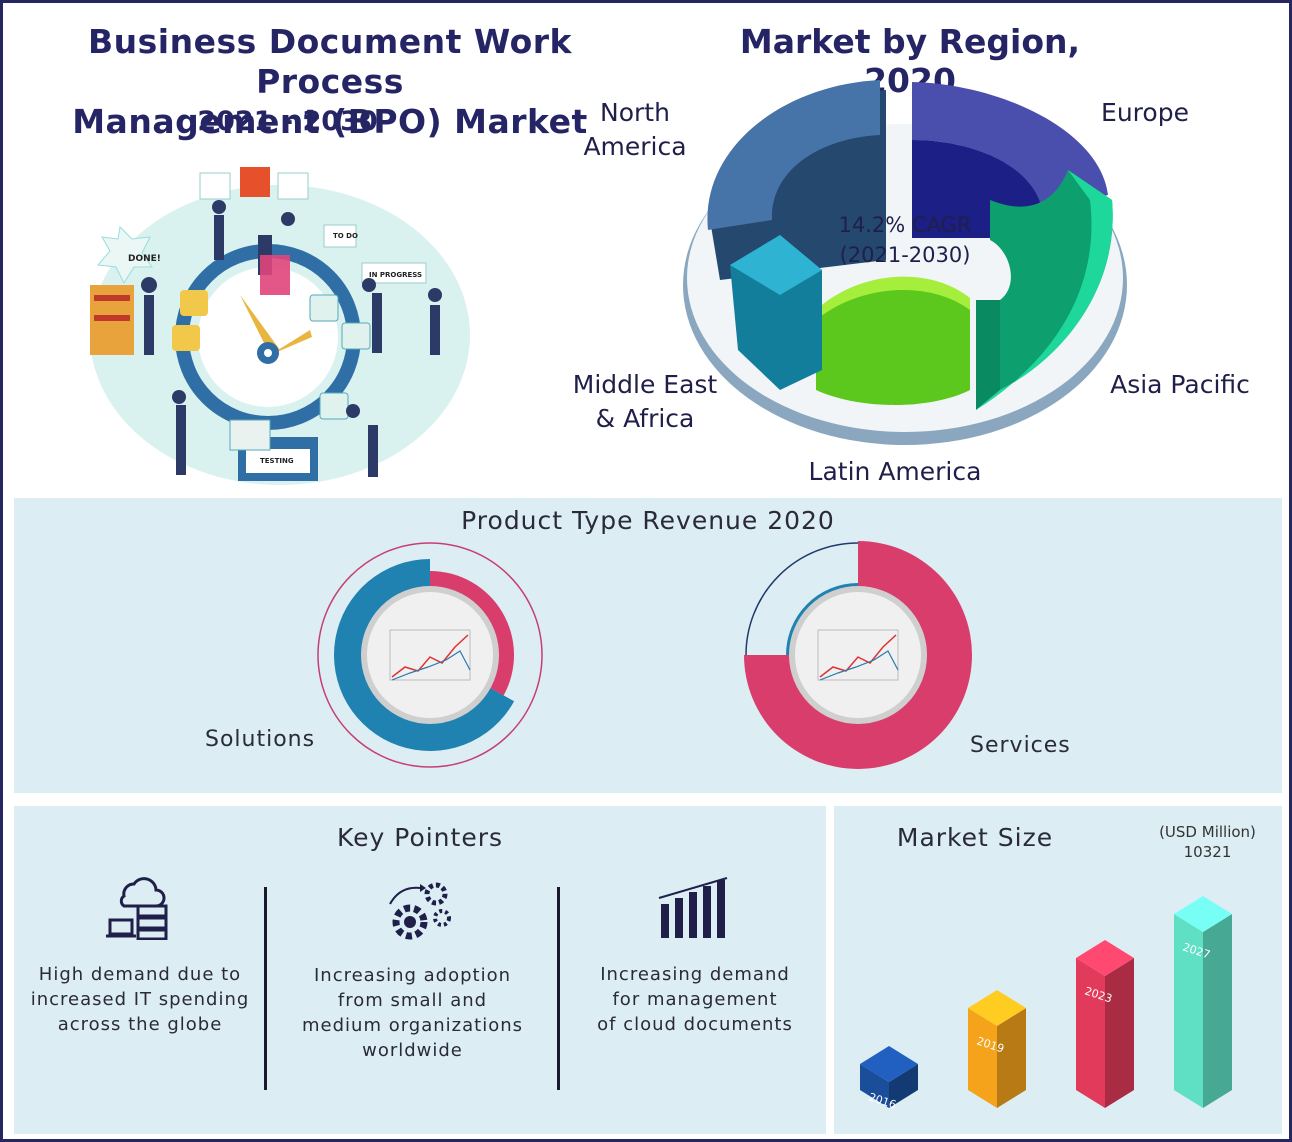 The image size is (1292, 1142). I want to click on workflow-illustration: DONE! TO DO IN PROGRESS TESTING, so click(280, 326).